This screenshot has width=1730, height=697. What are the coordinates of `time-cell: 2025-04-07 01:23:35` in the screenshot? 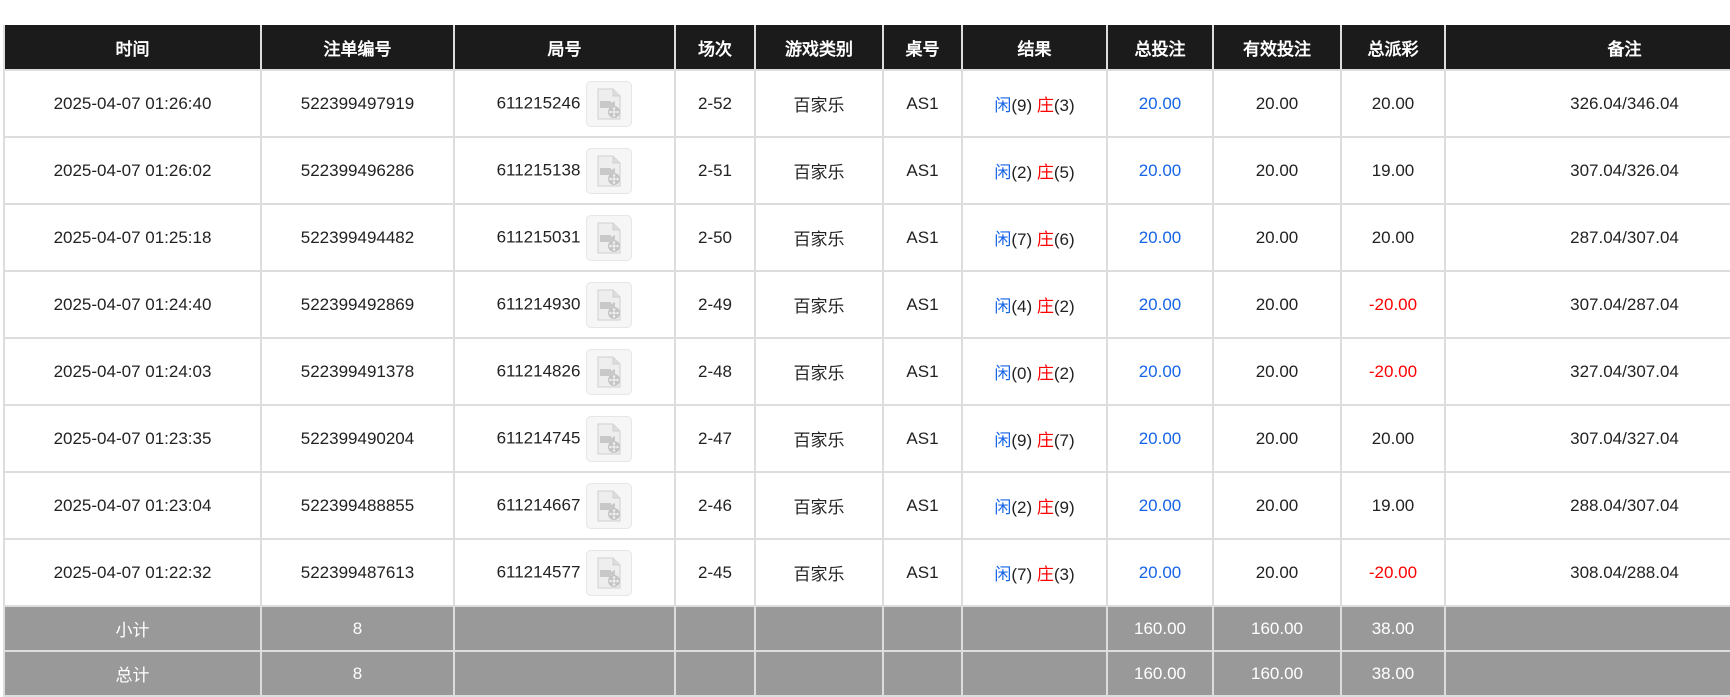 It's located at (132, 438).